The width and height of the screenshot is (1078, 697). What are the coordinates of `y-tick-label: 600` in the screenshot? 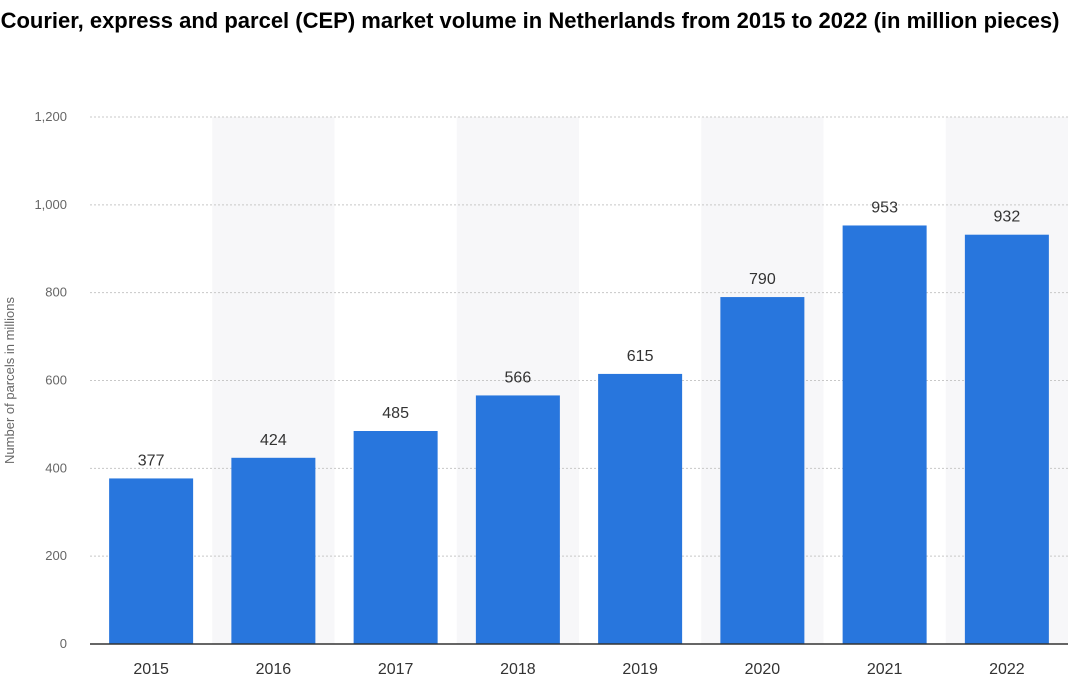 It's located at (56, 380).